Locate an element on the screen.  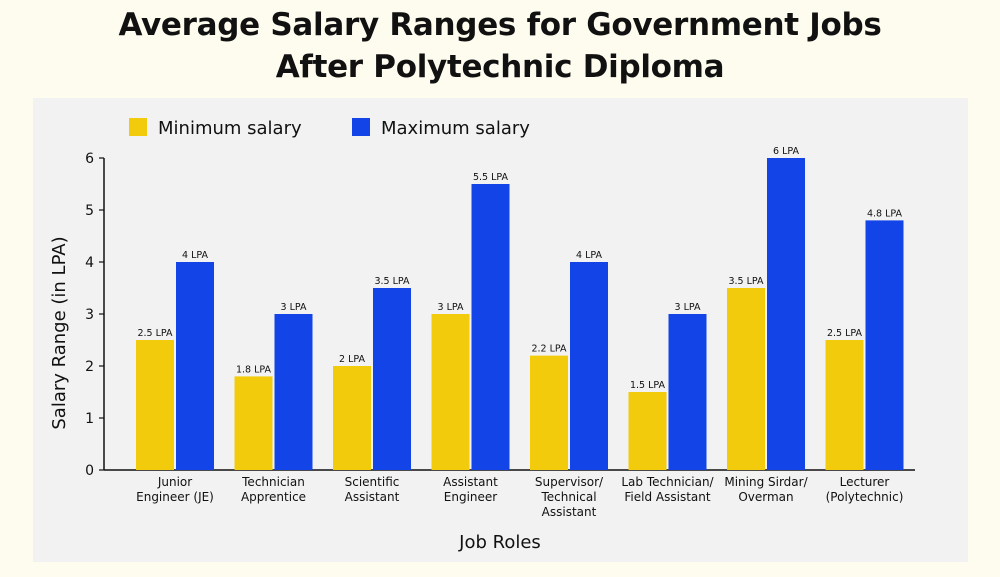
category-label: Mining Sirdar/Overman is located at coordinates (766, 489).